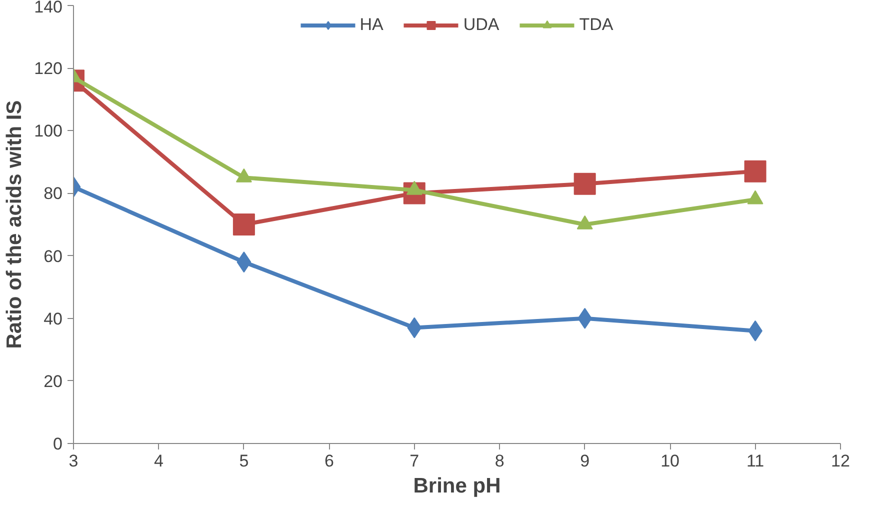  I want to click on x-tick-label: 5, so click(244, 461).